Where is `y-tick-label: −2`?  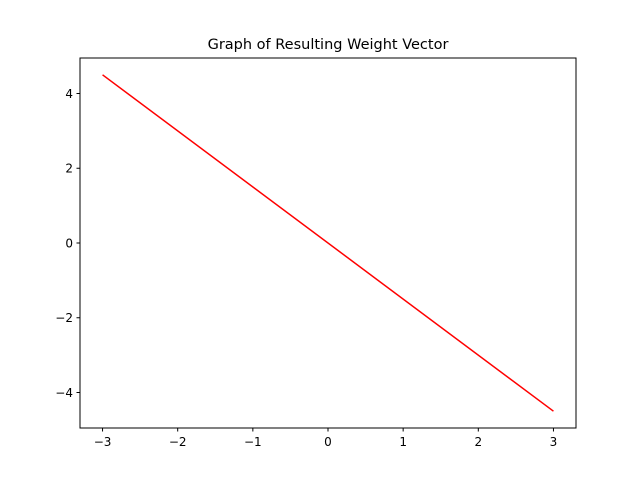
y-tick-label: −2 is located at coordinates (64, 318).